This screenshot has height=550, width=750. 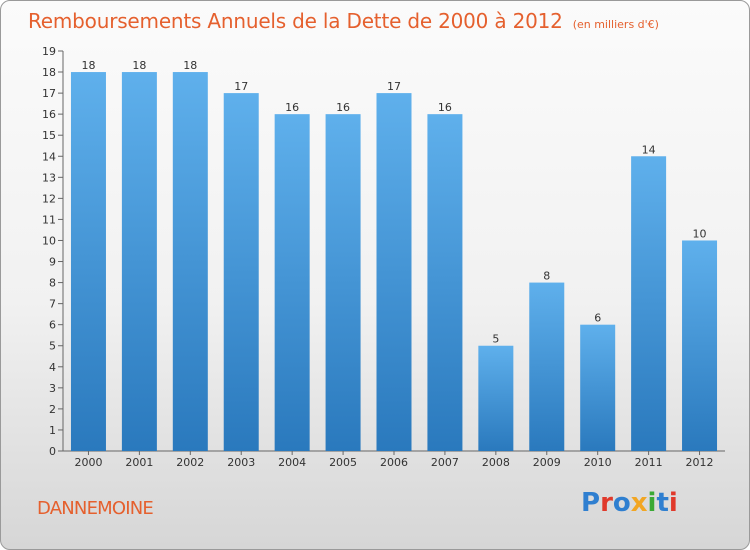 What do you see at coordinates (49, 93) in the screenshot?
I see `y-tick-label: 17` at bounding box center [49, 93].